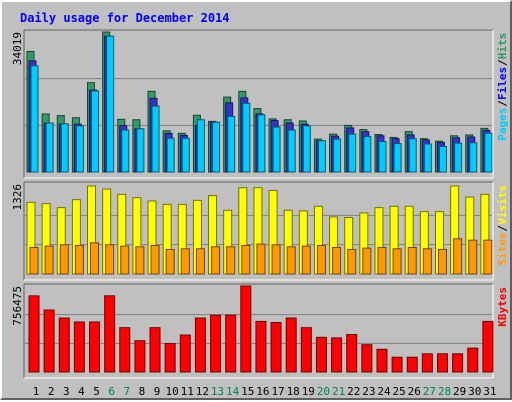 Image resolution: width=512 pixels, height=402 pixels. I want to click on x-tick-label-day-1: 1, so click(36, 391).